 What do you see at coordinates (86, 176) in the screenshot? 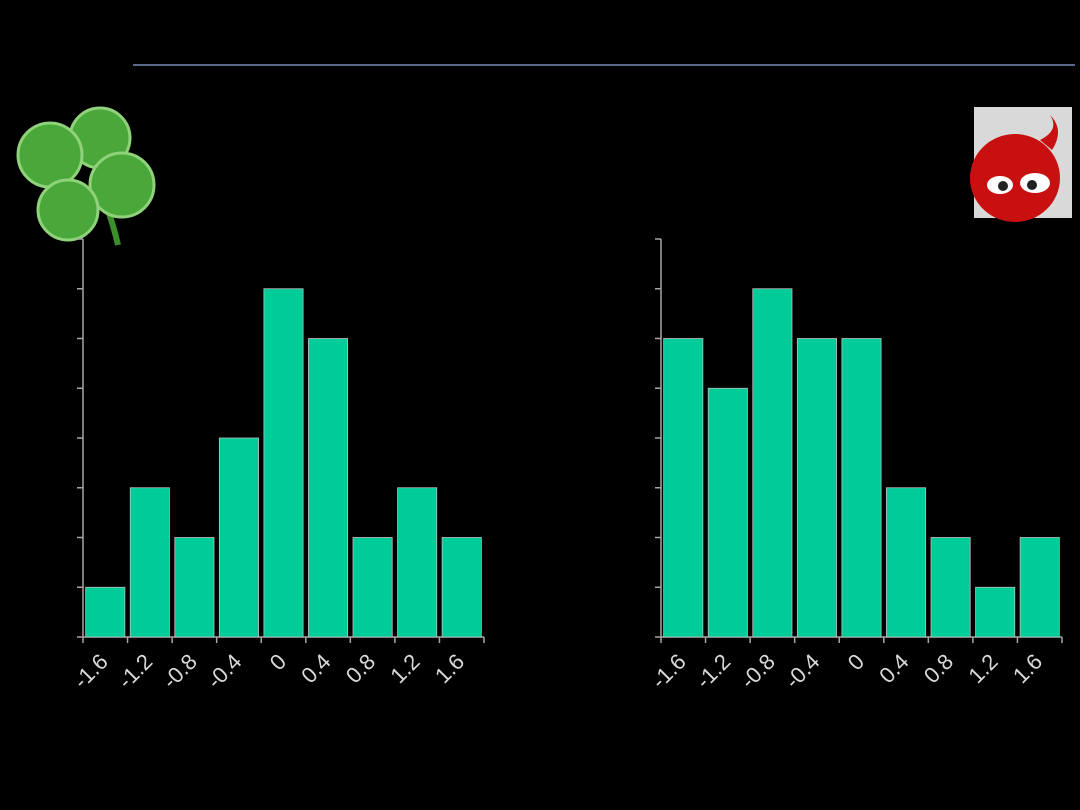
I see `clover-icon` at bounding box center [86, 176].